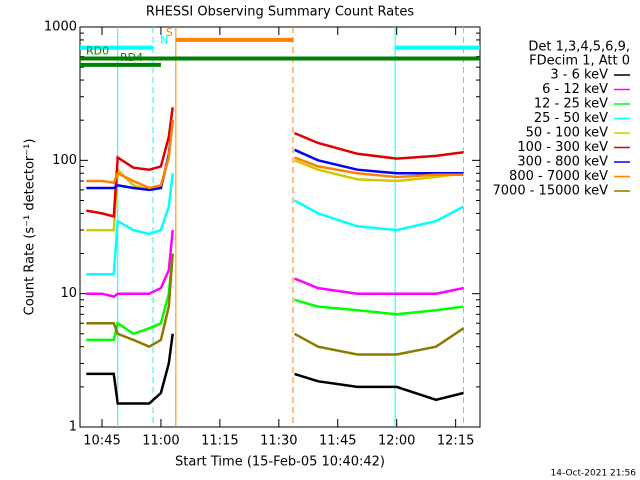 This screenshot has height=480, width=640. I want to click on x-tick-label: 11:45, so click(337, 441).